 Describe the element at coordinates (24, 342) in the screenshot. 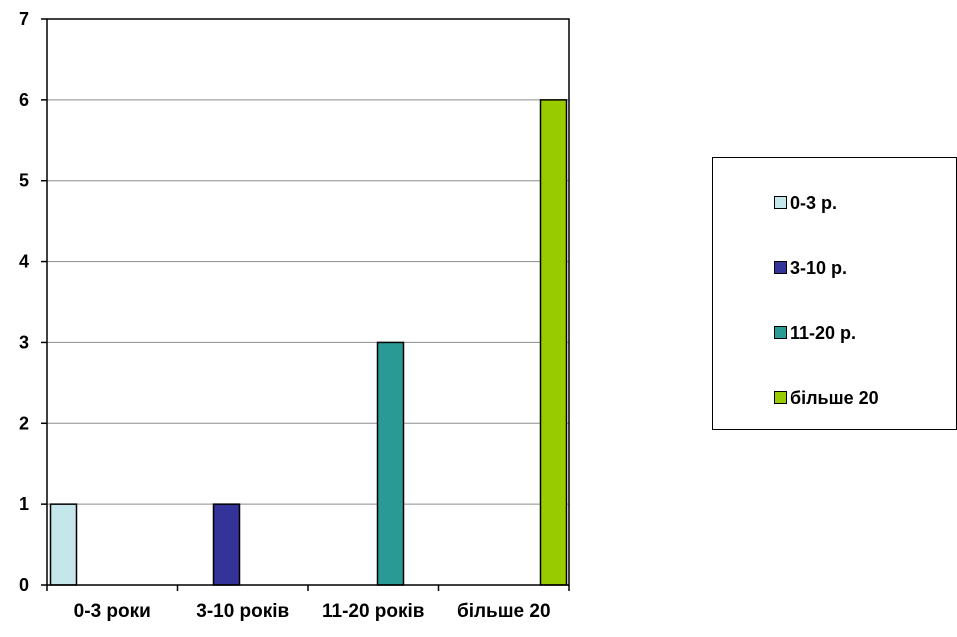

I see `y-tick-label: 3` at that location.